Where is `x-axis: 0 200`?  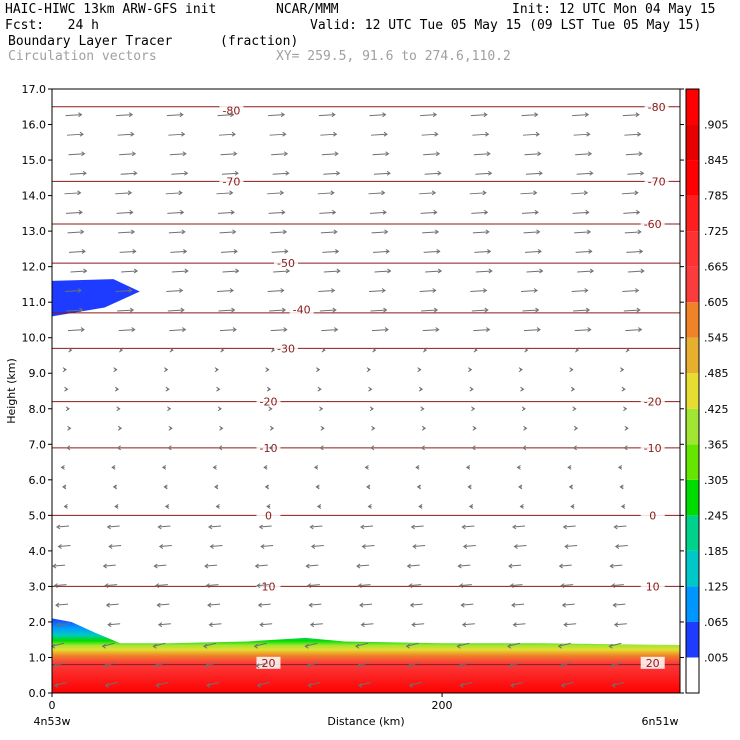
x-axis: 0 200 is located at coordinates (251, 702).